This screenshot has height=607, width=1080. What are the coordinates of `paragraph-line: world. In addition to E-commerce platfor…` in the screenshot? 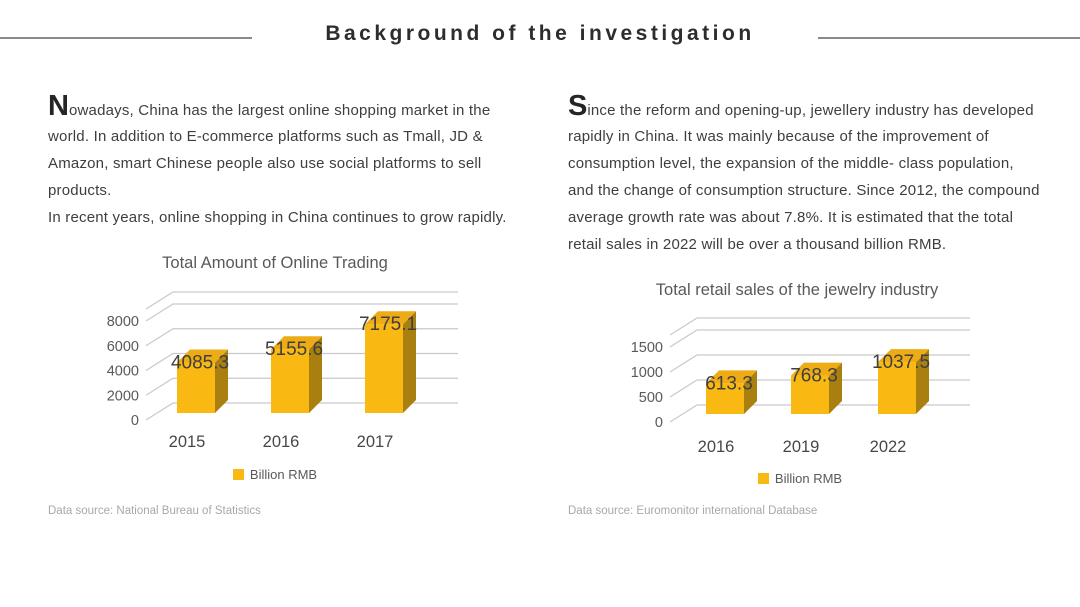 It's located at (265, 136).